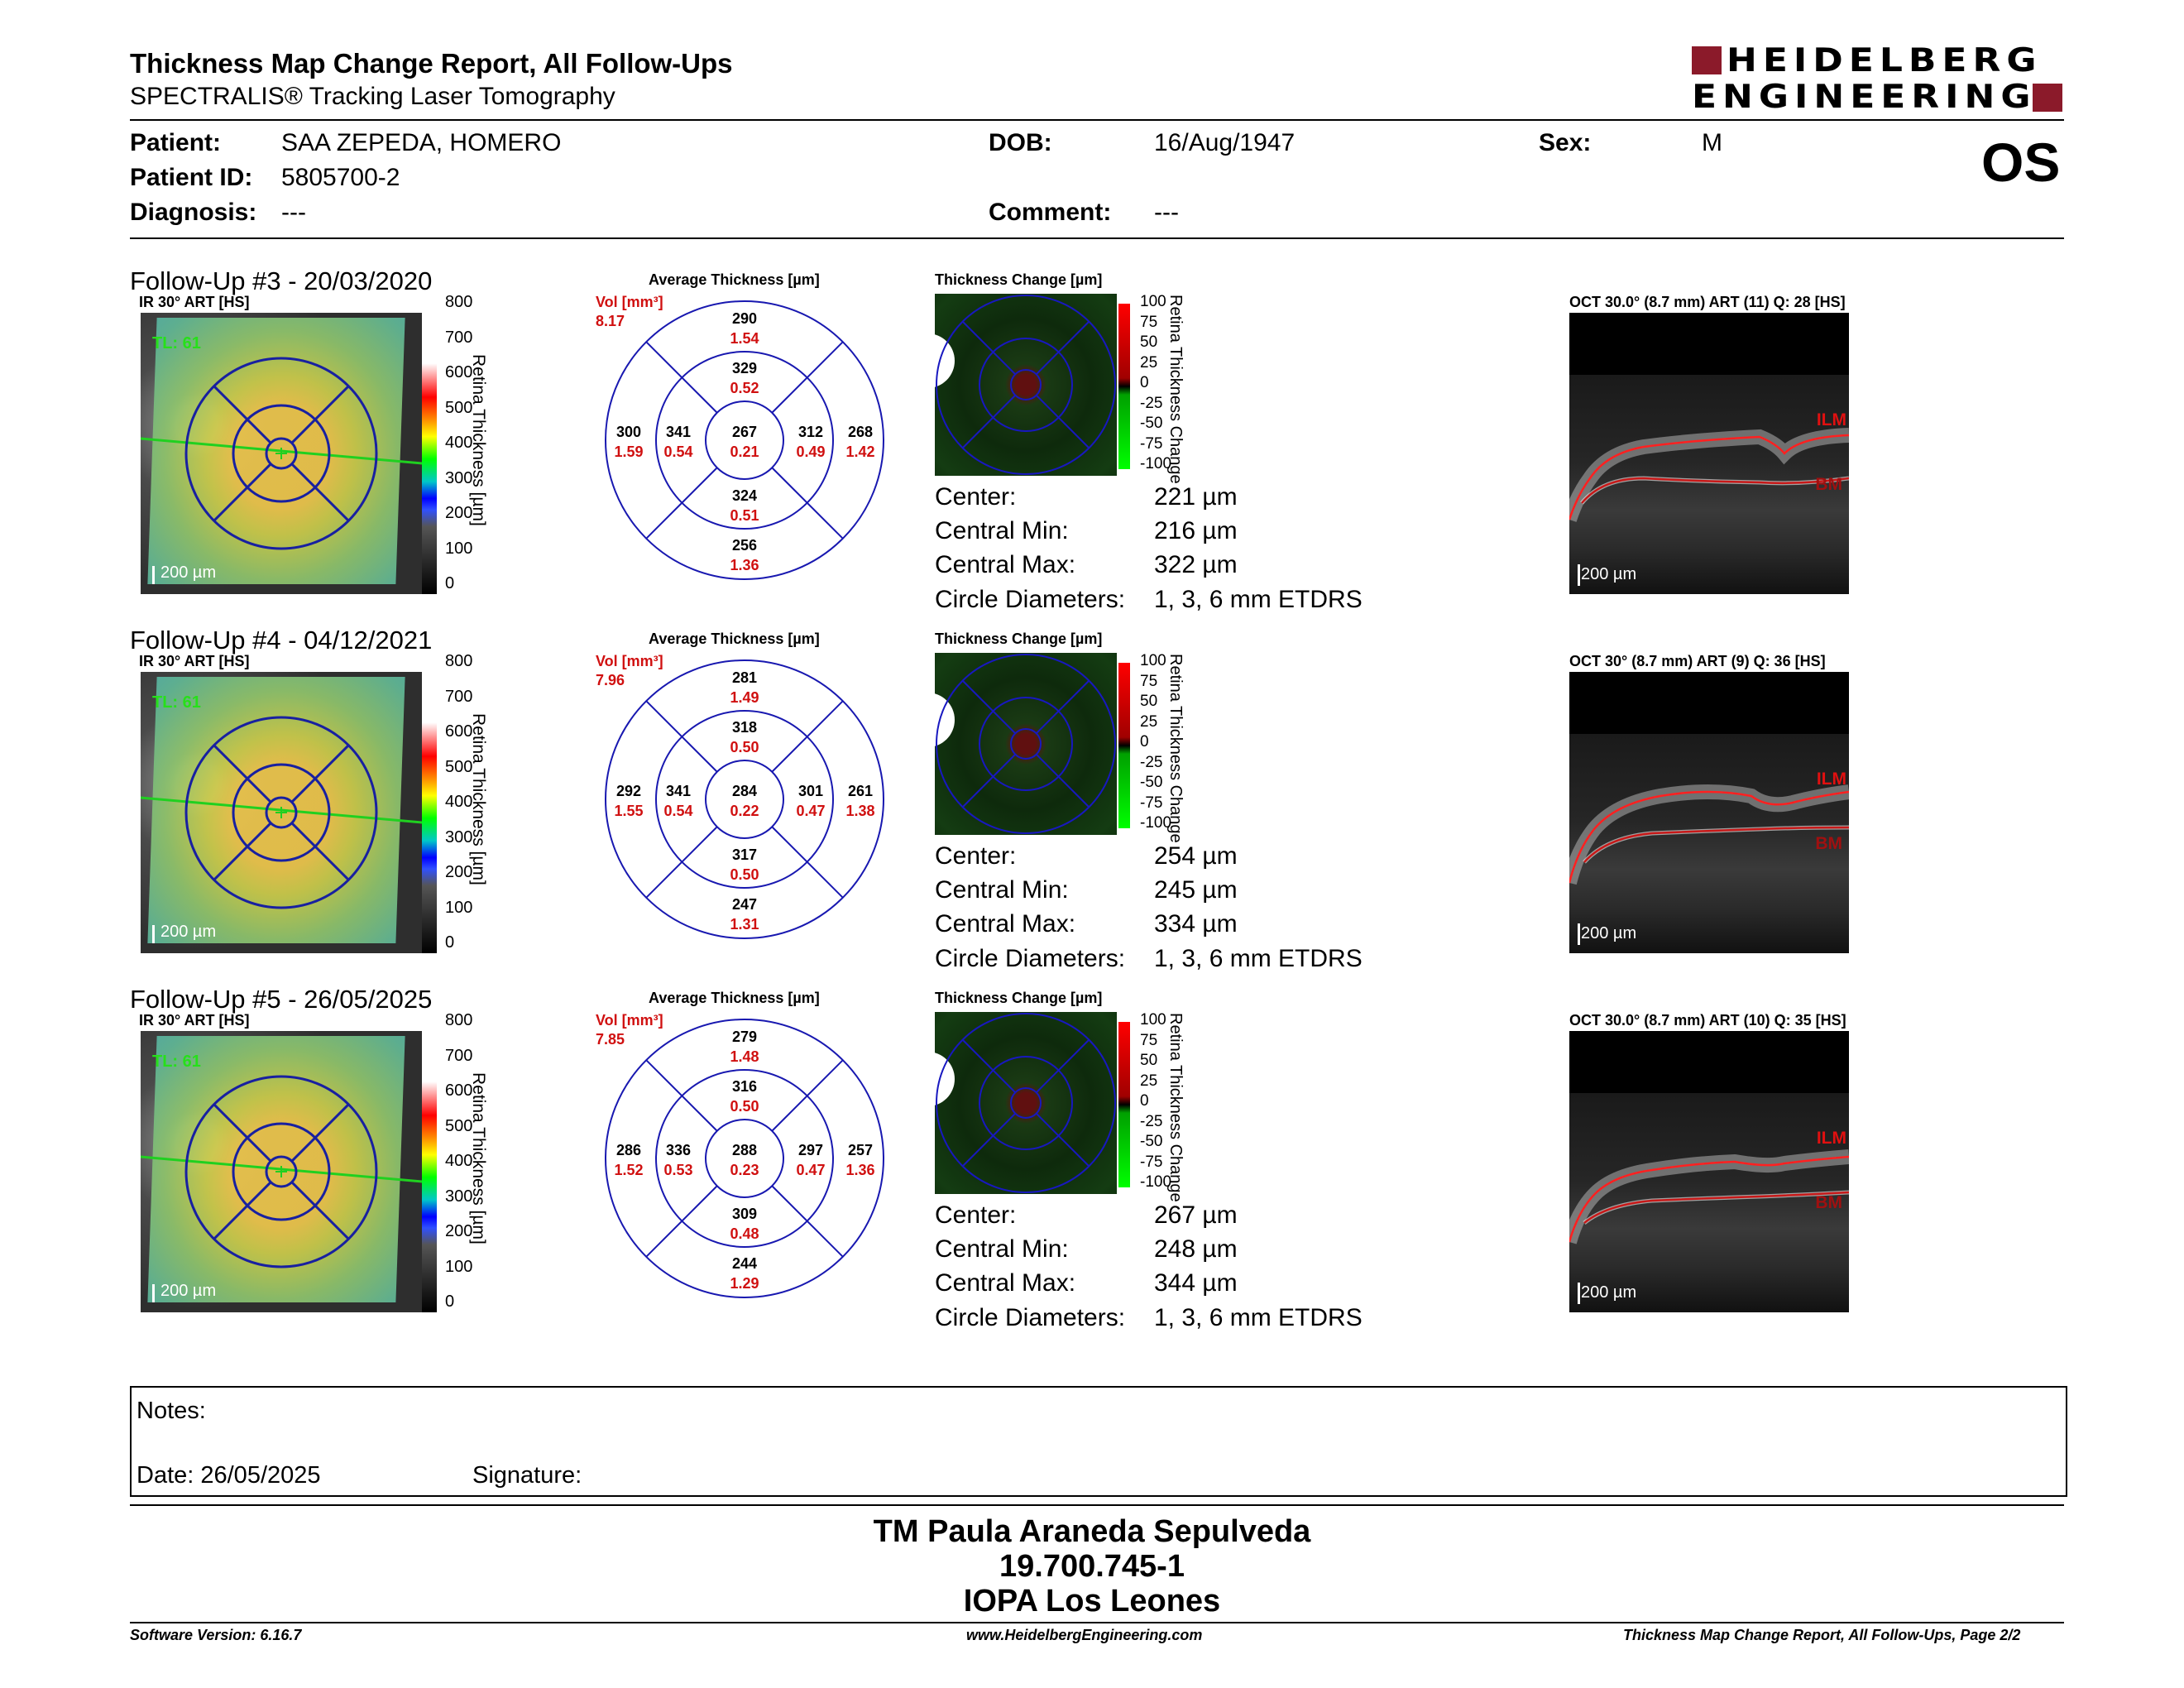 The height and width of the screenshot is (1688, 2184). What do you see at coordinates (281, 280) in the screenshot?
I see `followup-title: Follow-Up #3 - 20/03/2020` at bounding box center [281, 280].